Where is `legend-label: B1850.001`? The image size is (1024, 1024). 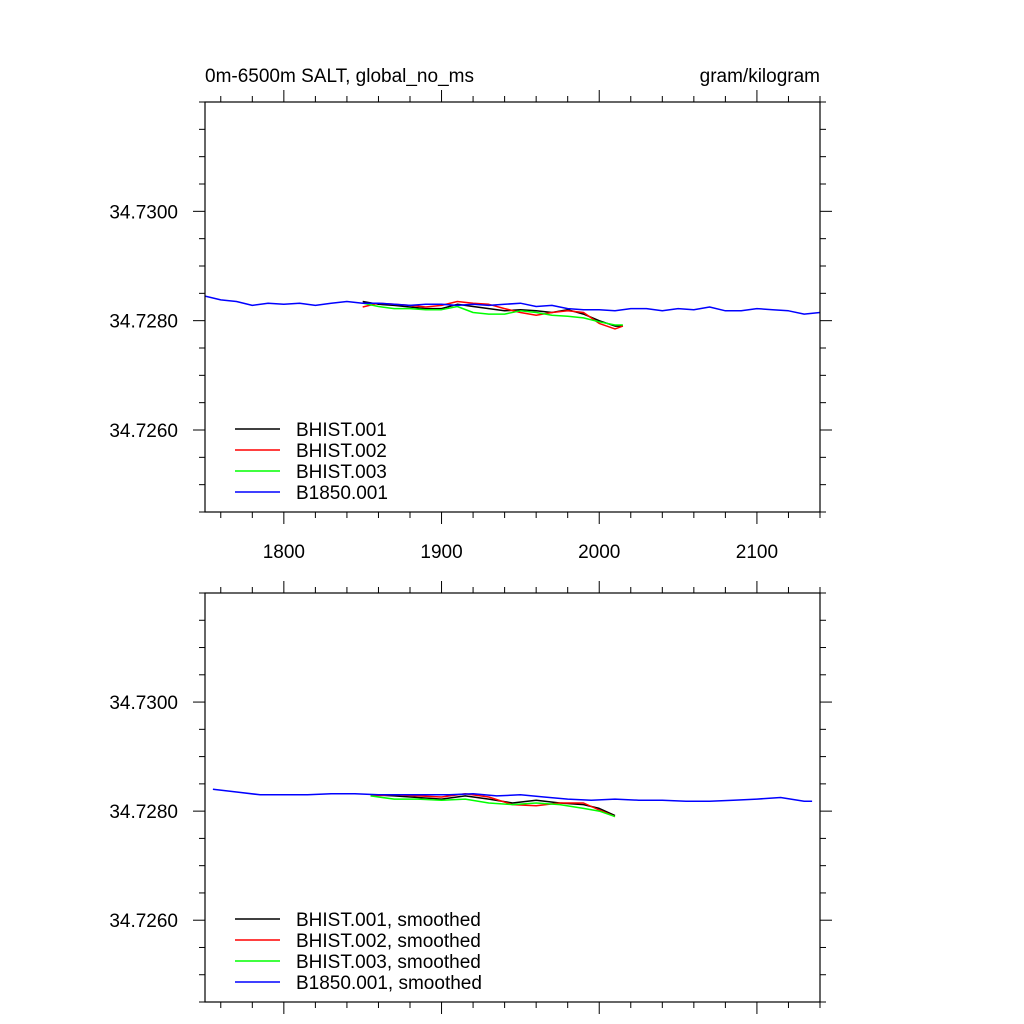
legend-label: B1850.001 is located at coordinates (342, 493).